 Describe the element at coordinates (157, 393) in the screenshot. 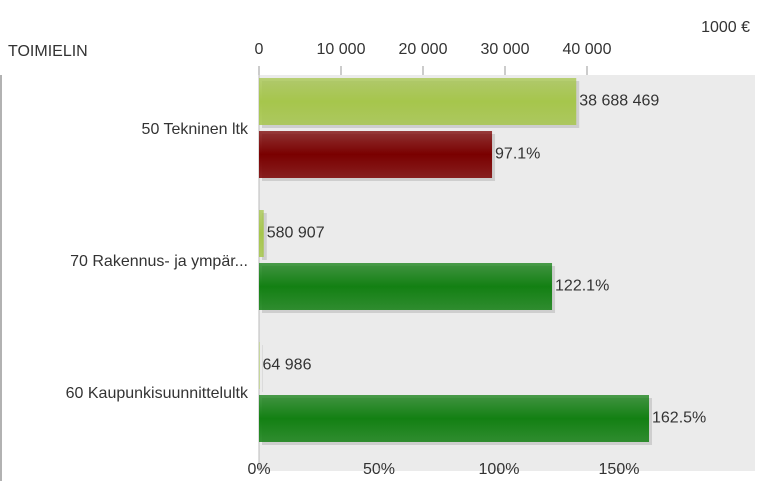

I see `category-label: 60 Kaupunkisuunnittelultk` at that location.